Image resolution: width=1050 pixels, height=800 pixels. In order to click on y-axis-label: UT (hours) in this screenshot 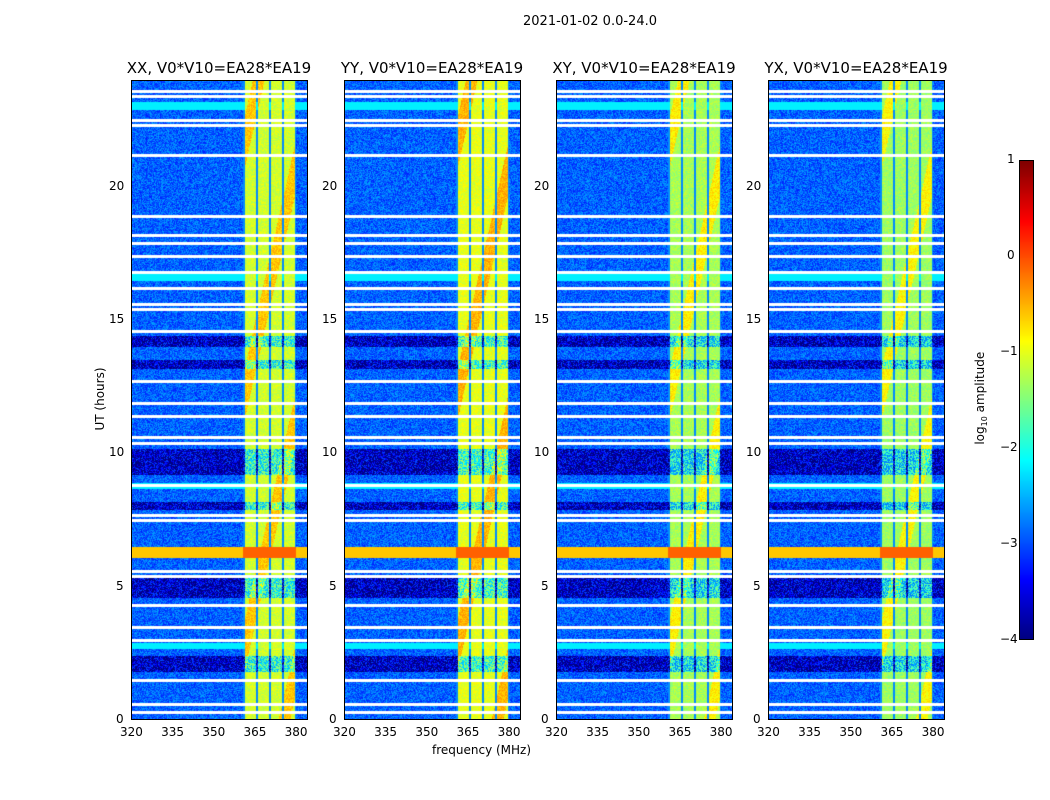, I will do `click(100, 399)`.